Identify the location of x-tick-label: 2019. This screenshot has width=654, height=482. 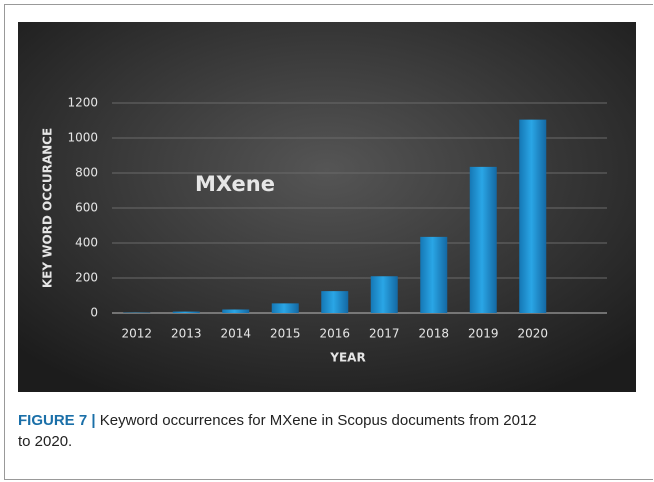
(483, 334).